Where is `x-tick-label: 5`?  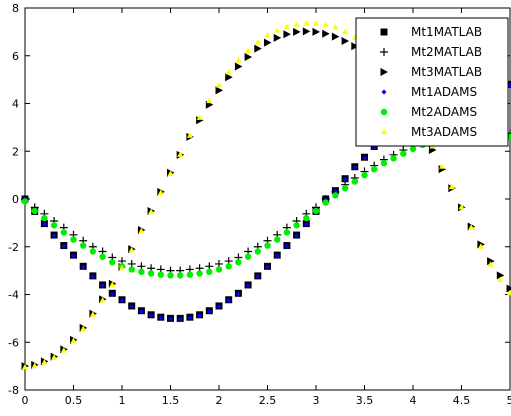
x-tick-label: 5 is located at coordinates (509, 400).